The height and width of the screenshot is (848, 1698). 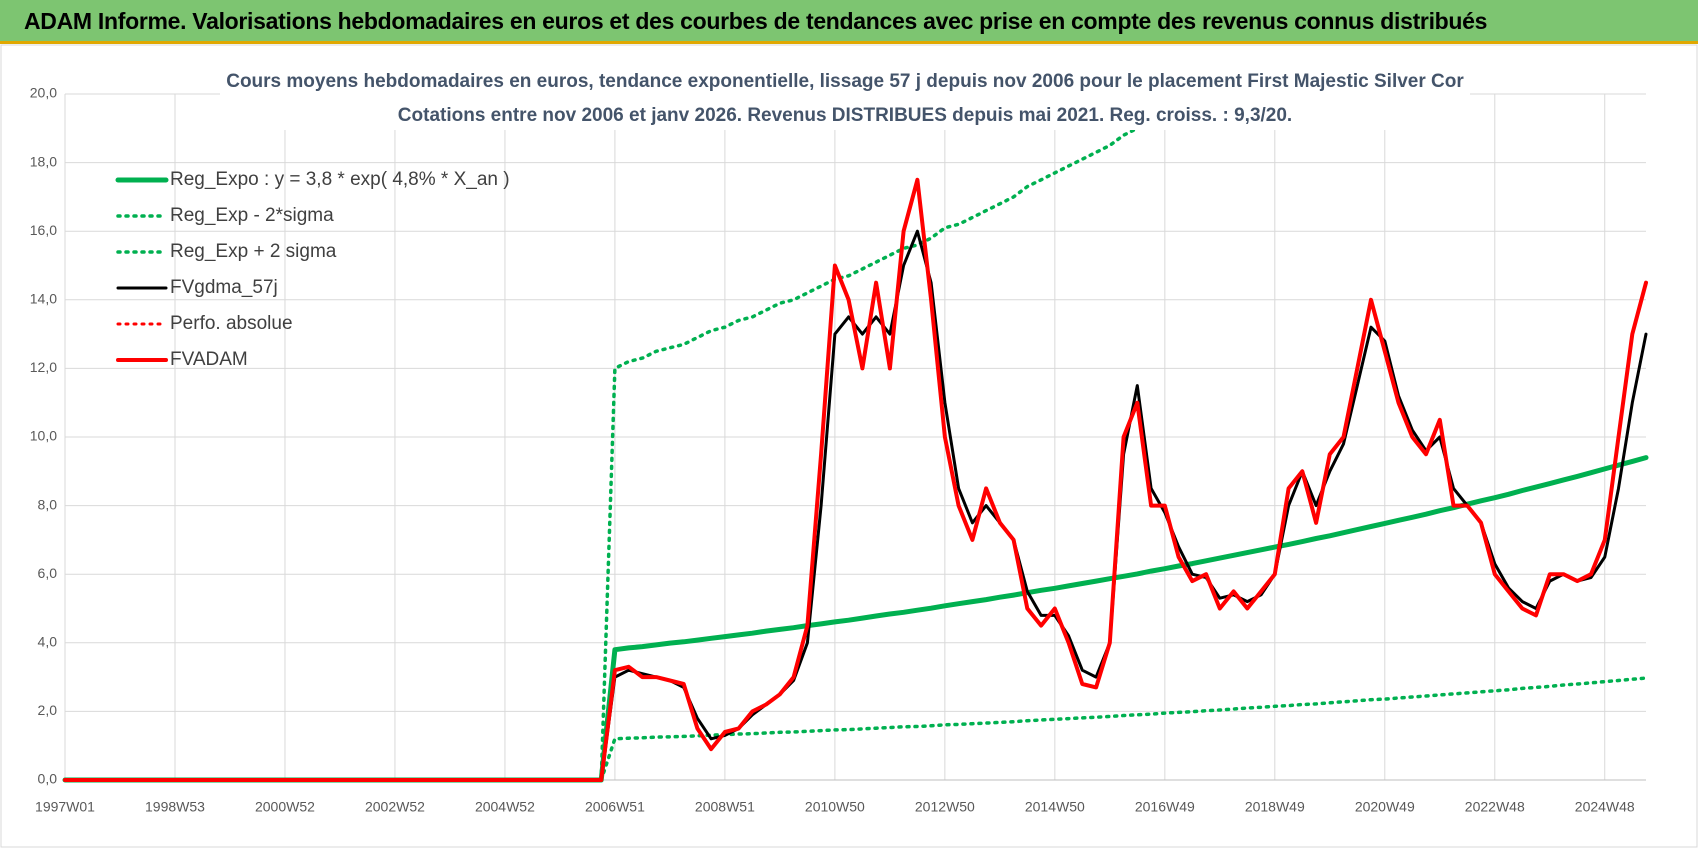 I want to click on x-tick-label: 2010W50, so click(x=835, y=807).